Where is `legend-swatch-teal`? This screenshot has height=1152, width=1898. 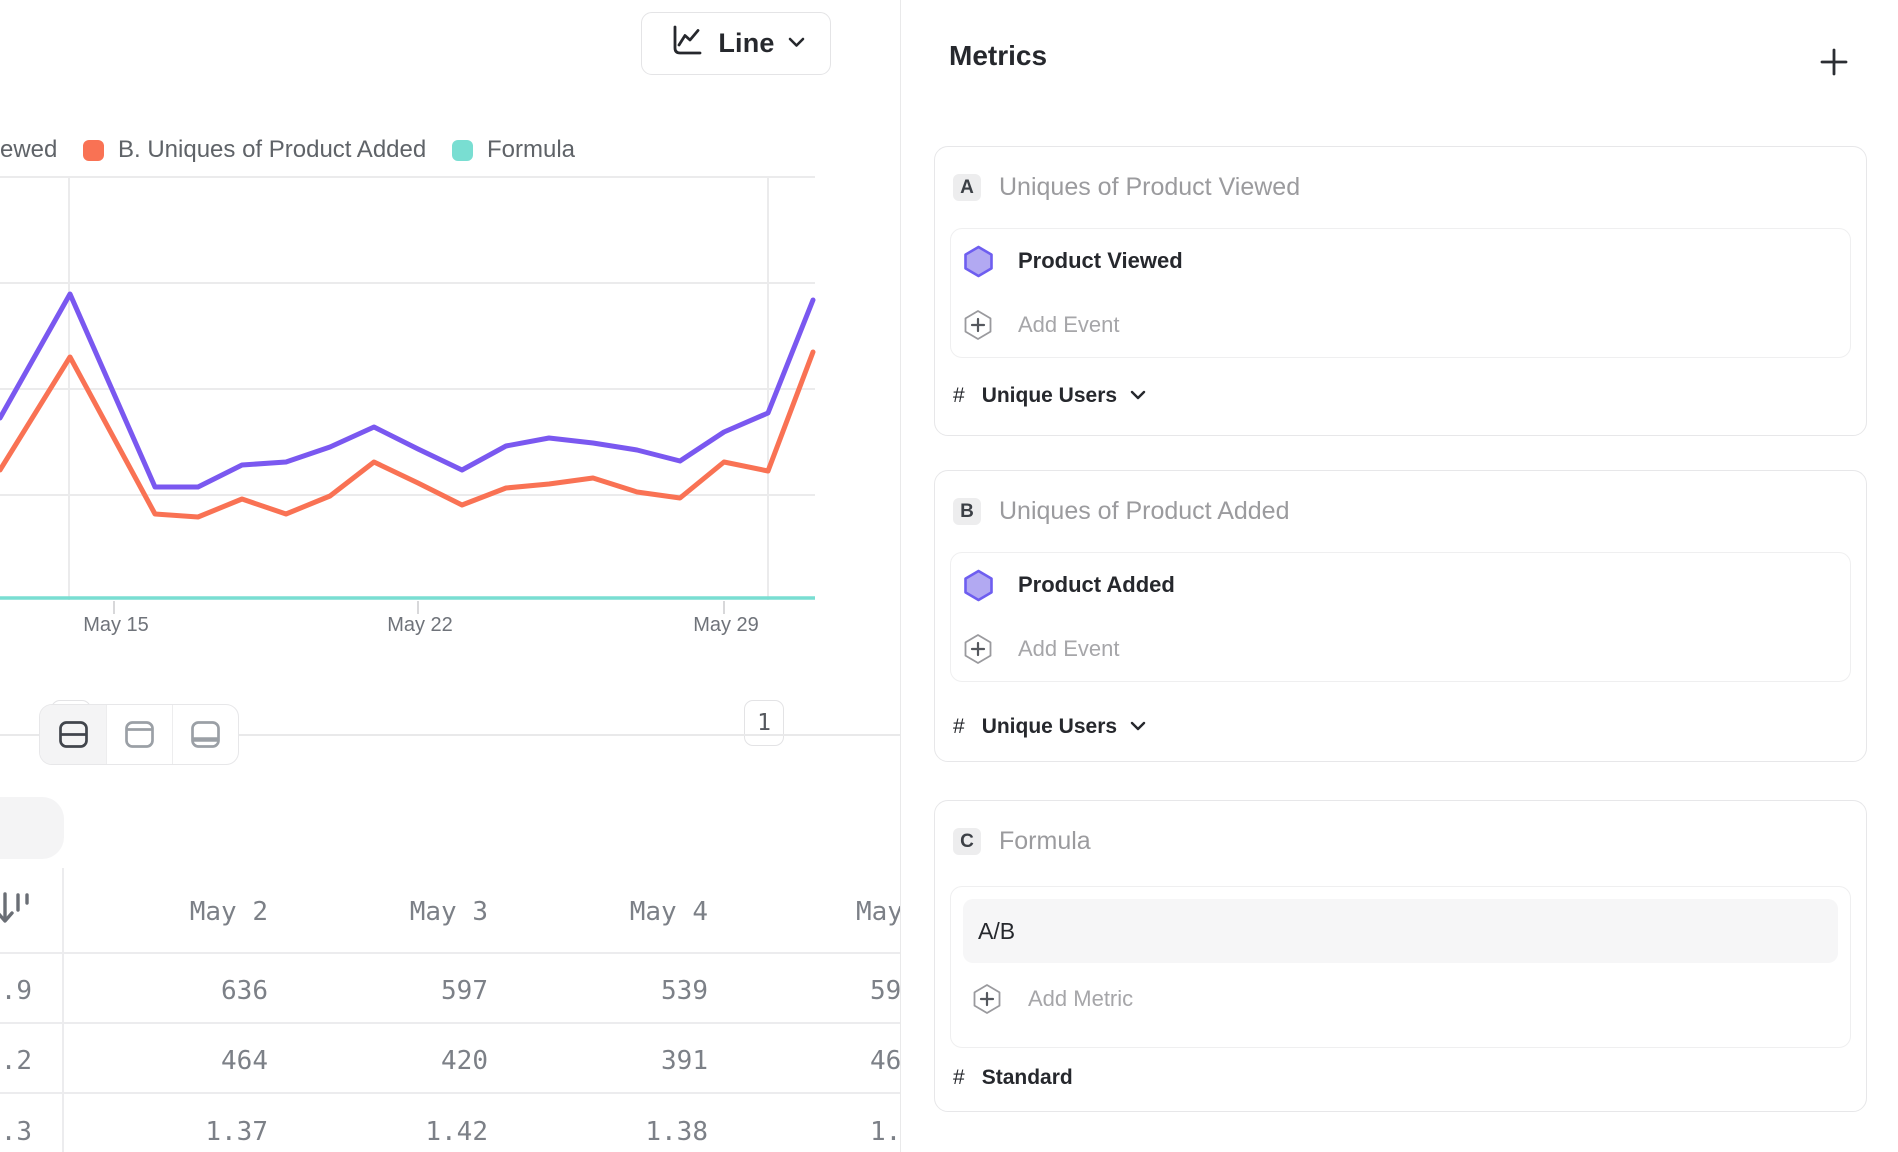
legend-swatch-teal is located at coordinates (462, 150).